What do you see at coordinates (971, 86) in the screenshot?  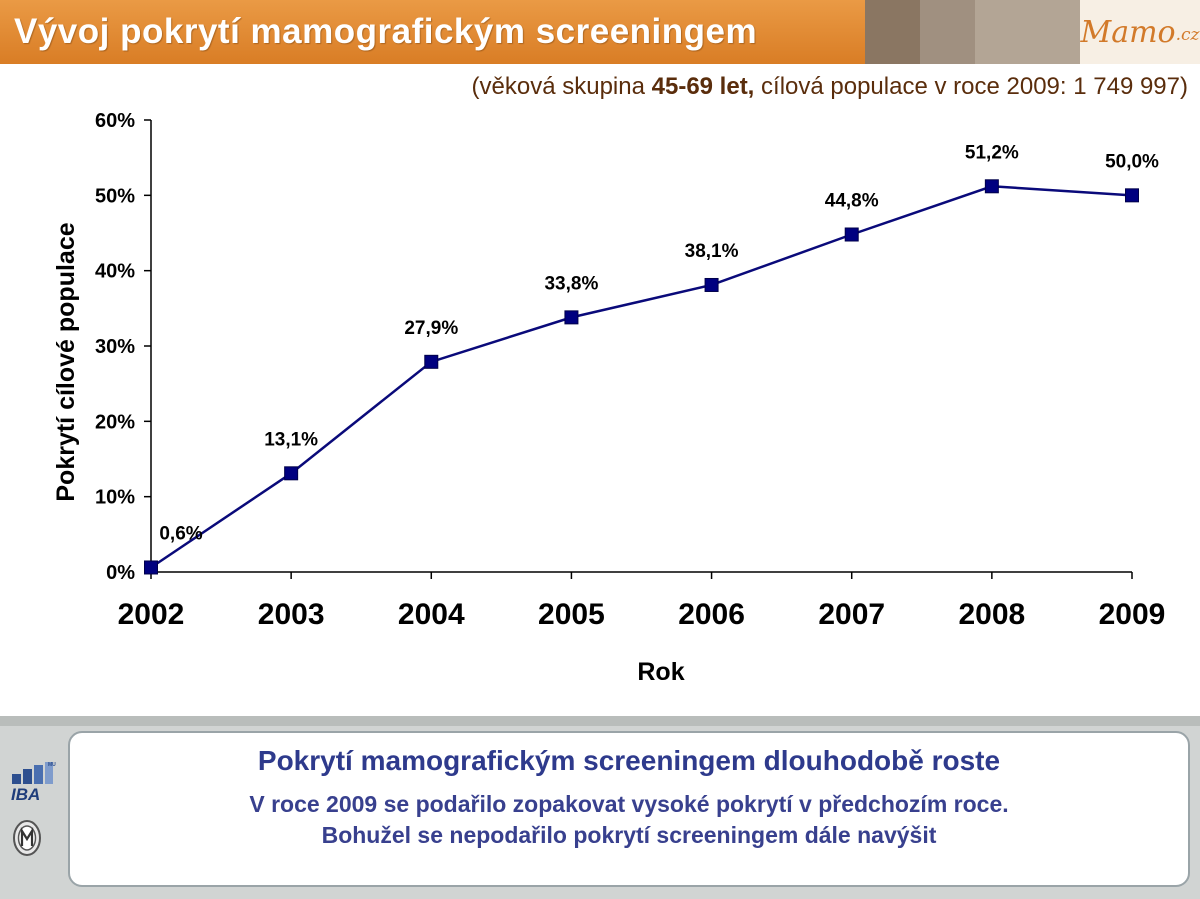 I see `subtitle-suffix: cílová populace v roce 2009: 1 749 997)` at bounding box center [971, 86].